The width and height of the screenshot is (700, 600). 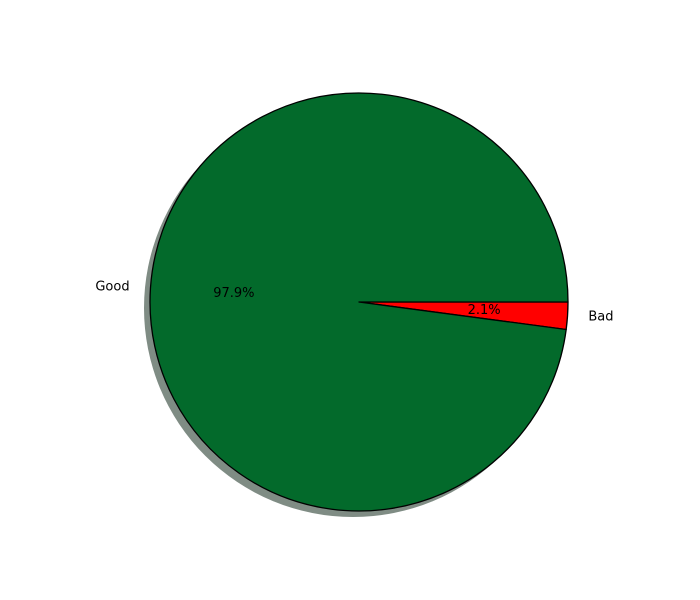 I want to click on slice-label-bad: Bad, so click(x=600, y=317).